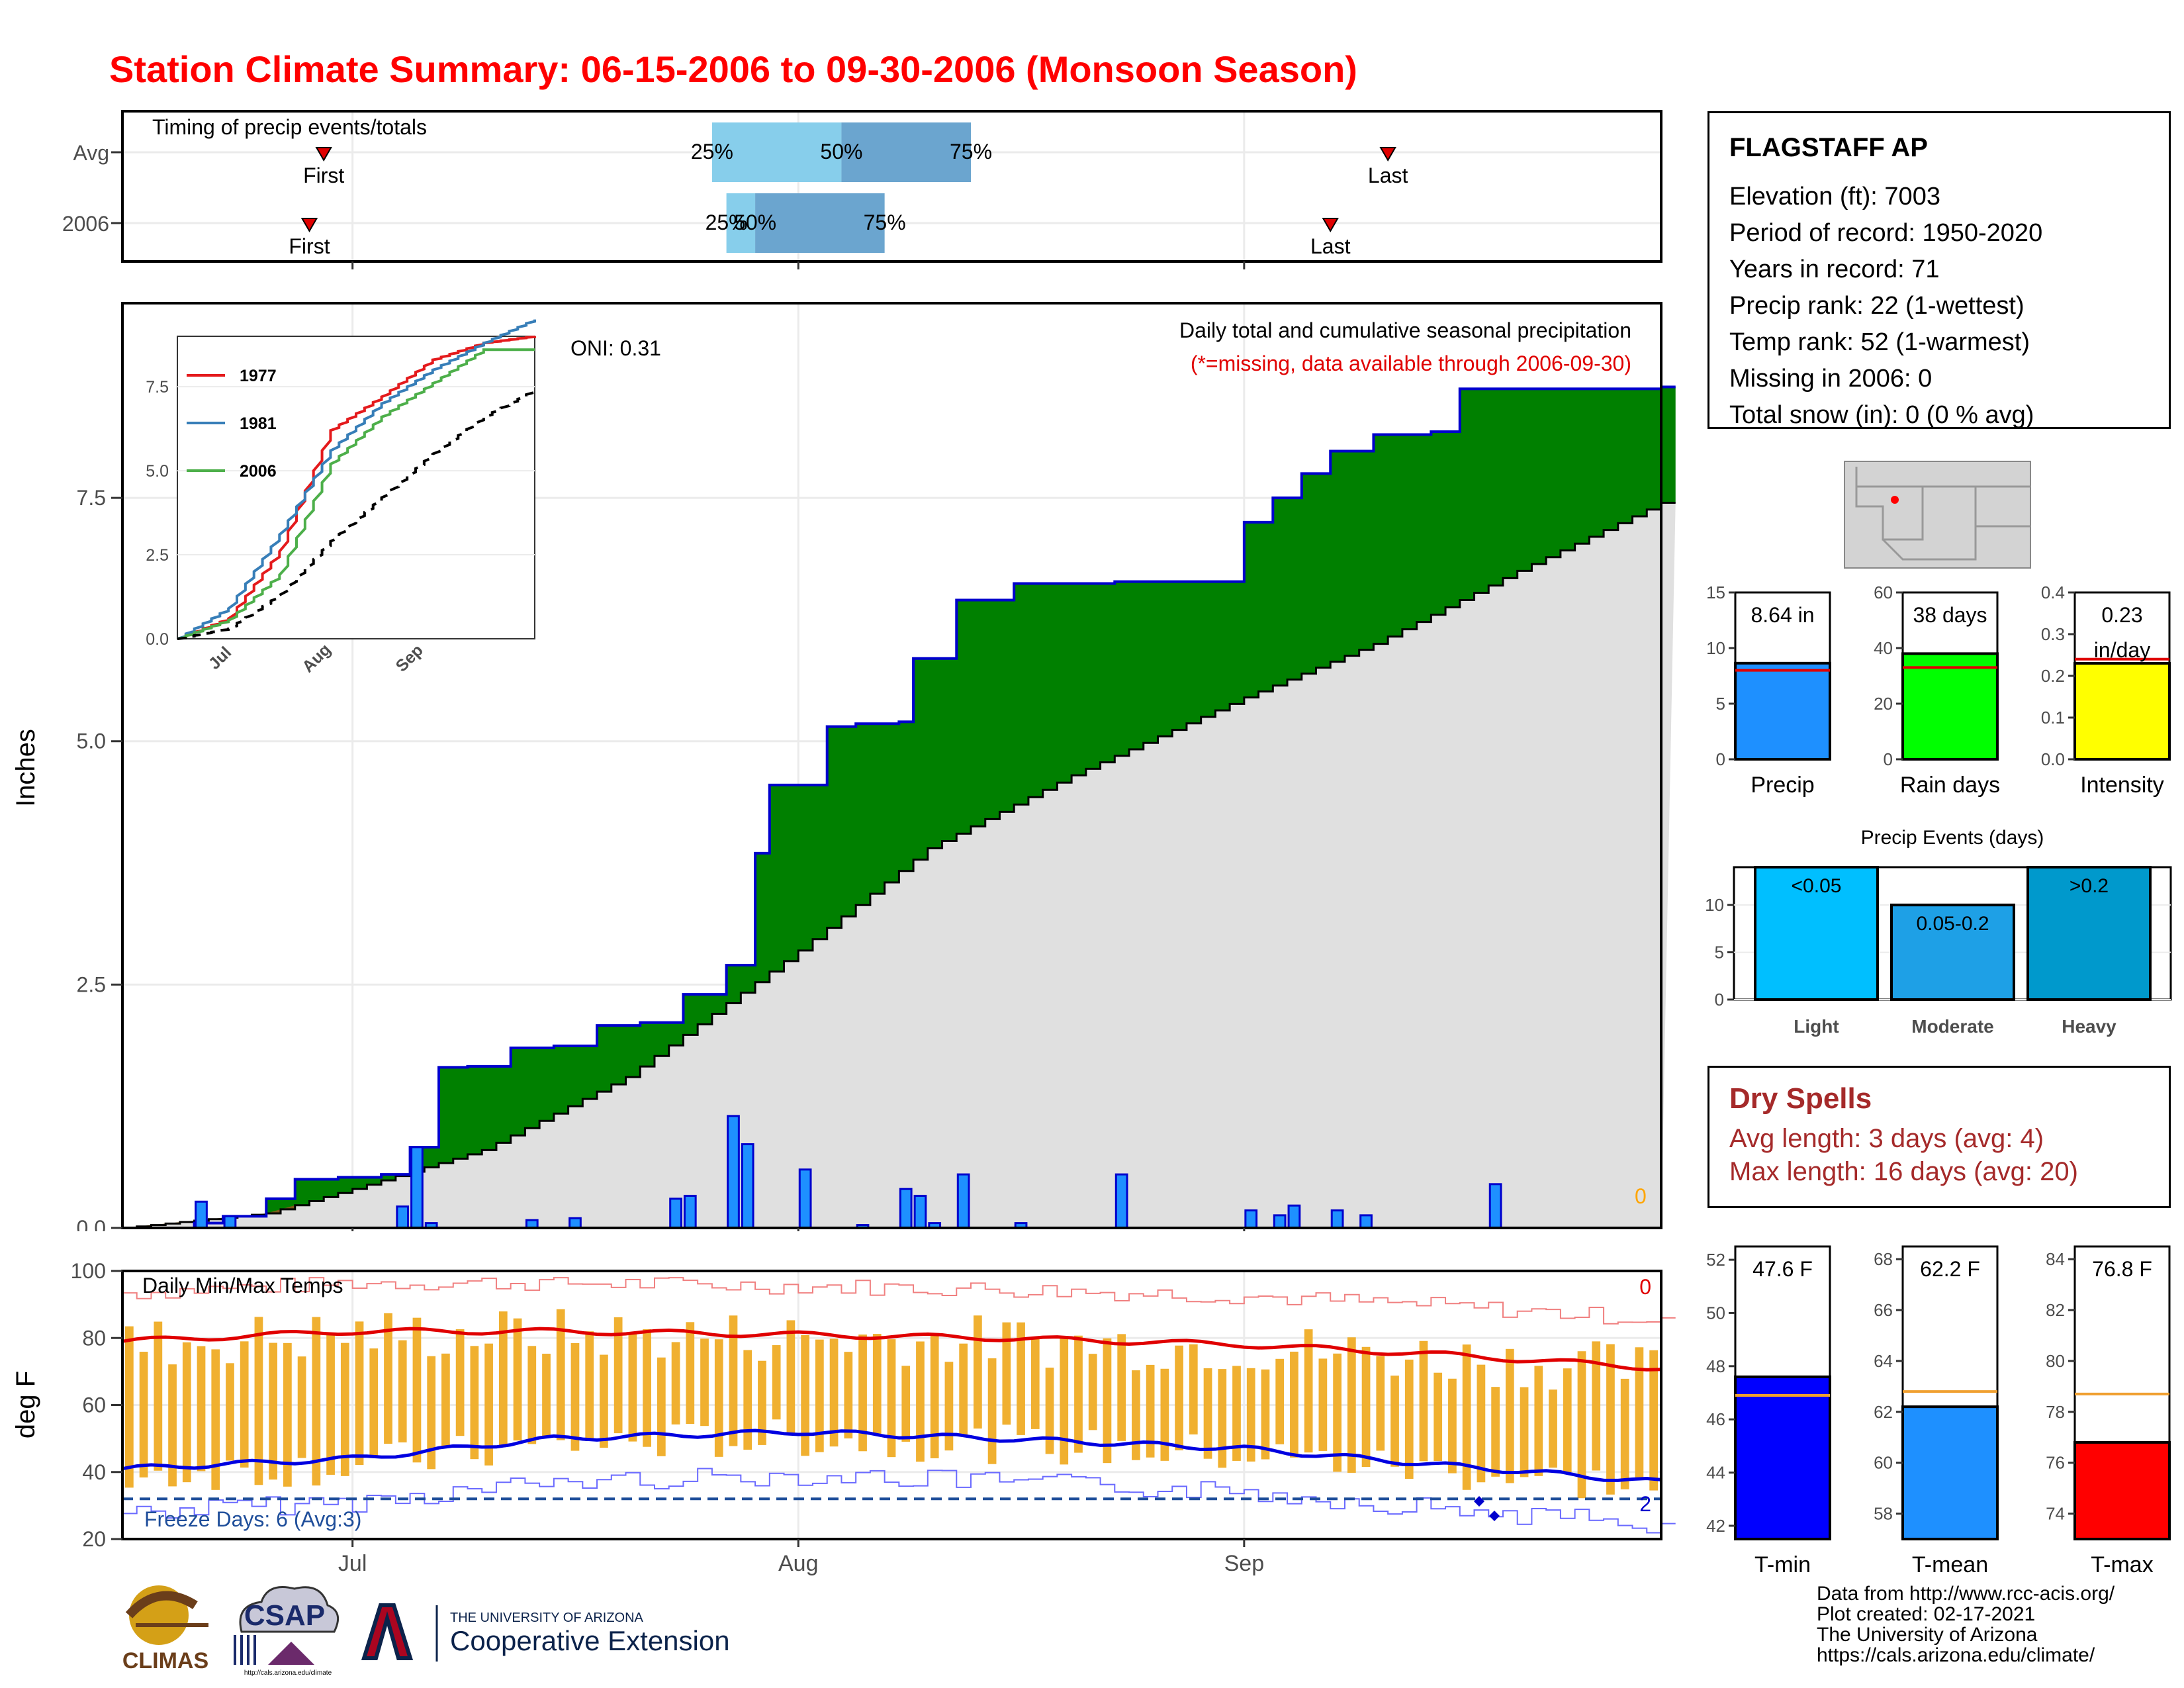 The height and width of the screenshot is (1688, 2184). Describe the element at coordinates (92, 1223) in the screenshot. I see `main-y-tick-label: 0.0` at that location.